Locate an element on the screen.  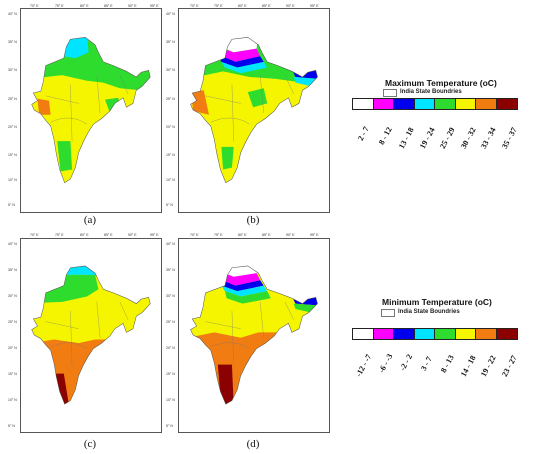
india-map-c is located at coordinates (91, 335).